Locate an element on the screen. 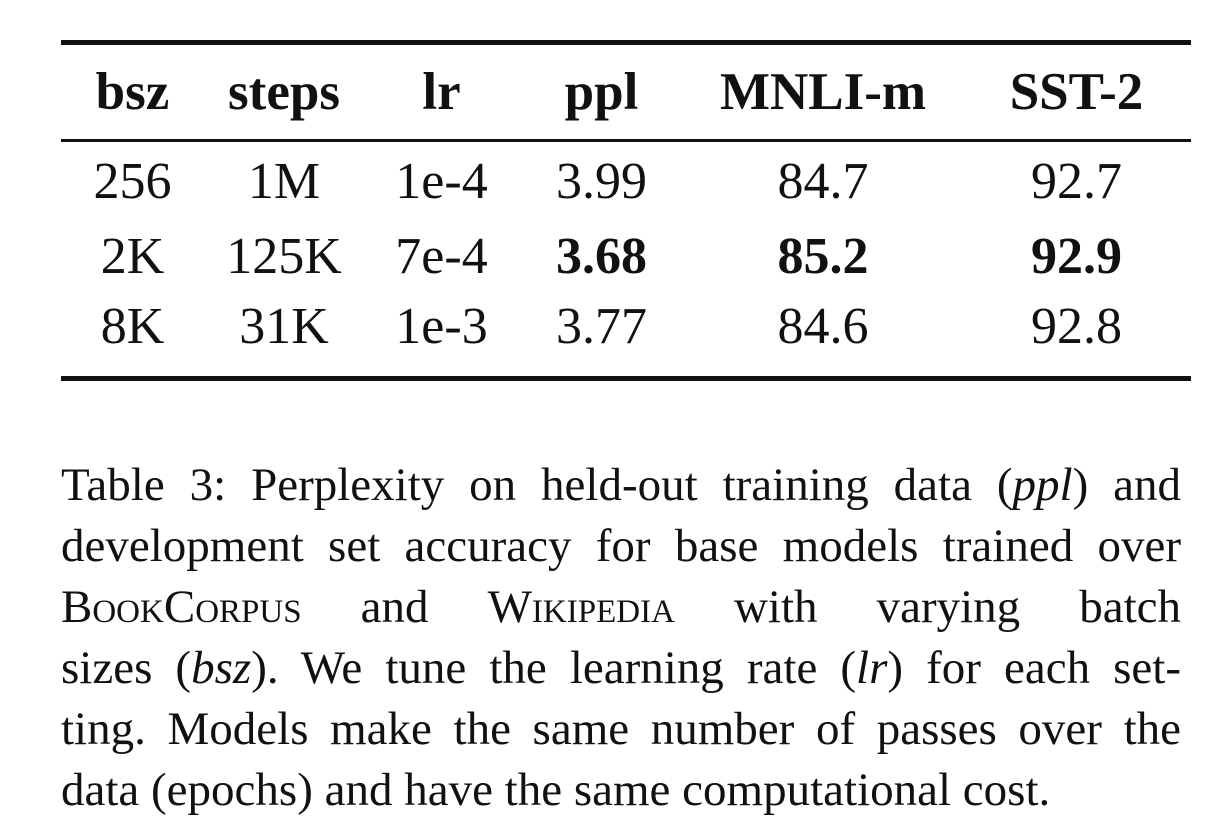 Image resolution: width=1216 pixels, height=826 pixels. cell-bsz: 8K is located at coordinates (132, 326).